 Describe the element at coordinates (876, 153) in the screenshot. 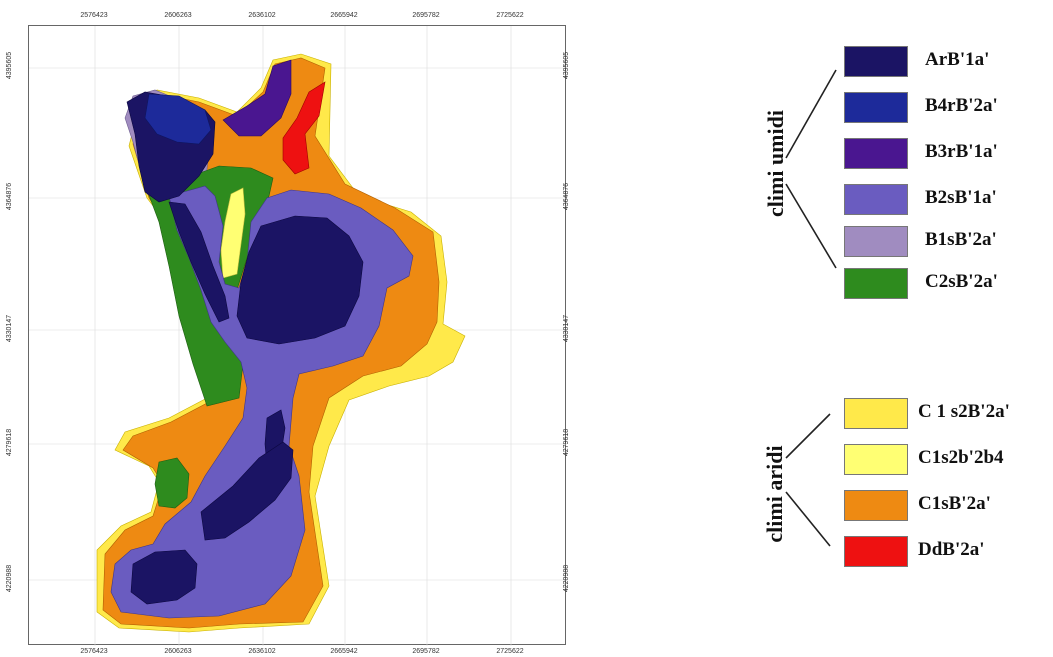

I see `legend-swatch-b3rb1a` at that location.